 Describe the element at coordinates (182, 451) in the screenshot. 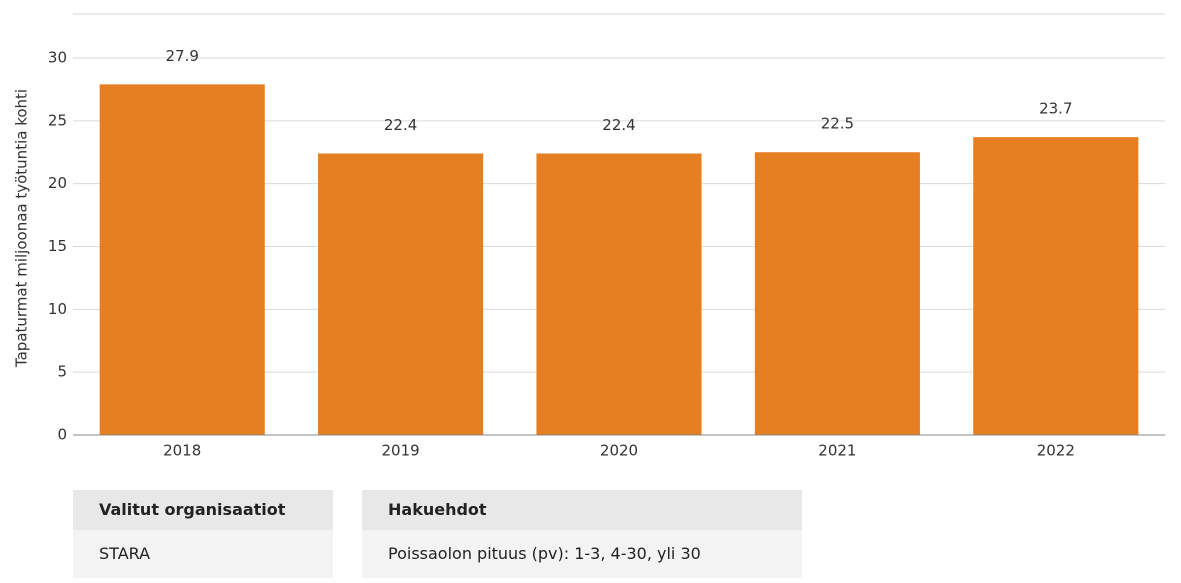

I see `x-tick-label: 2018` at that location.